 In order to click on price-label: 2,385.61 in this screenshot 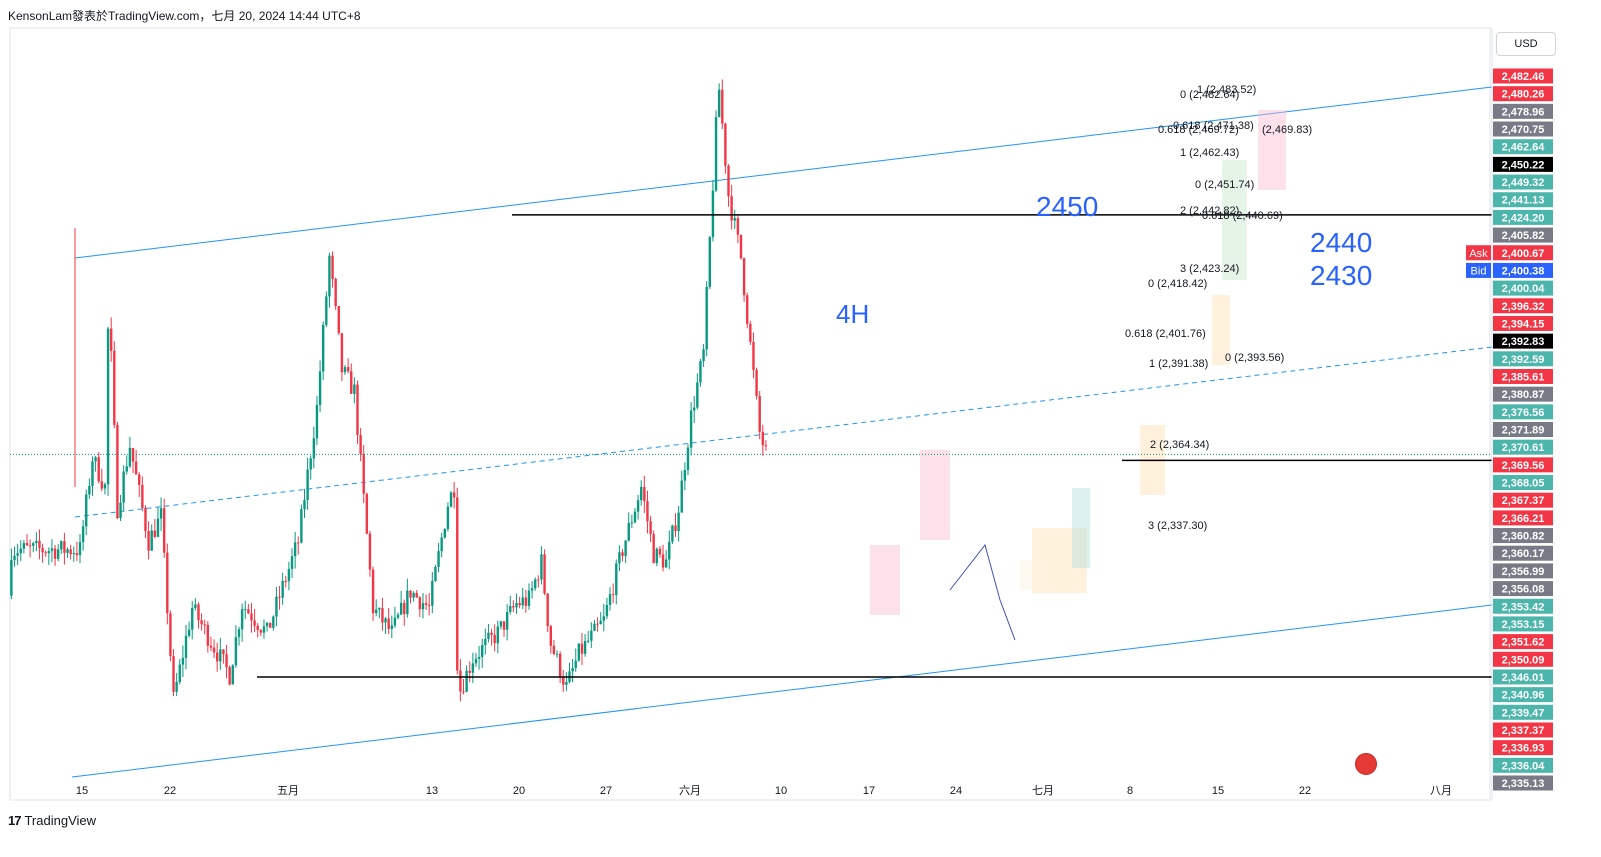, I will do `click(1523, 376)`.